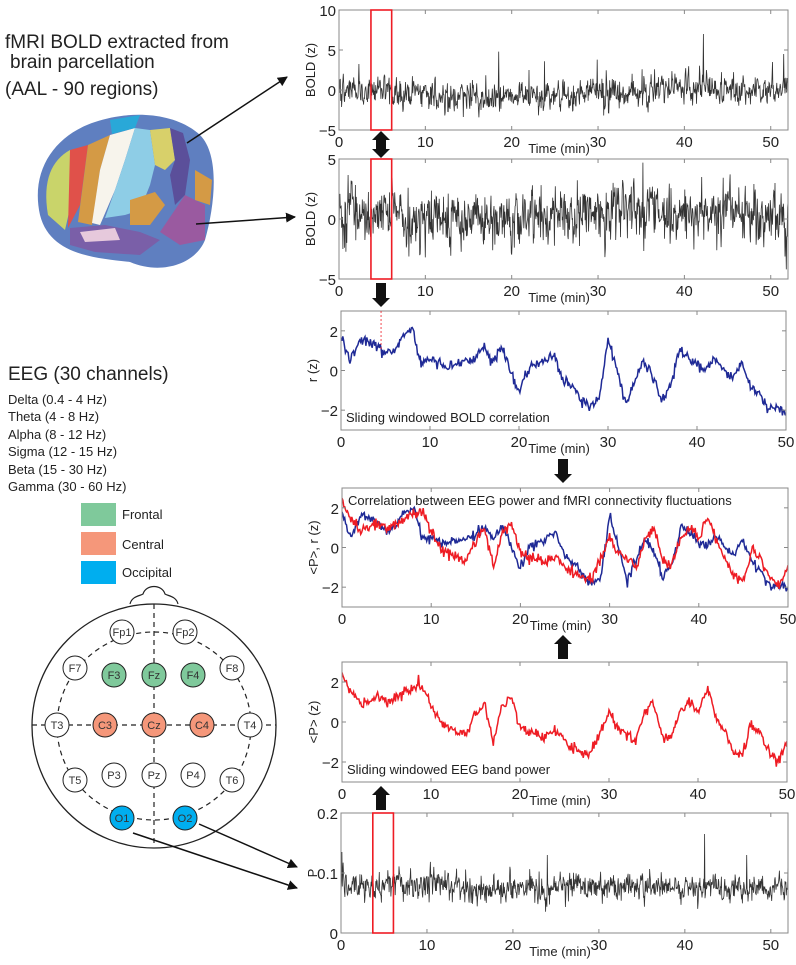 The height and width of the screenshot is (965, 796). What do you see at coordinates (381, 798) in the screenshot?
I see `up-arrow-icon` at bounding box center [381, 798].